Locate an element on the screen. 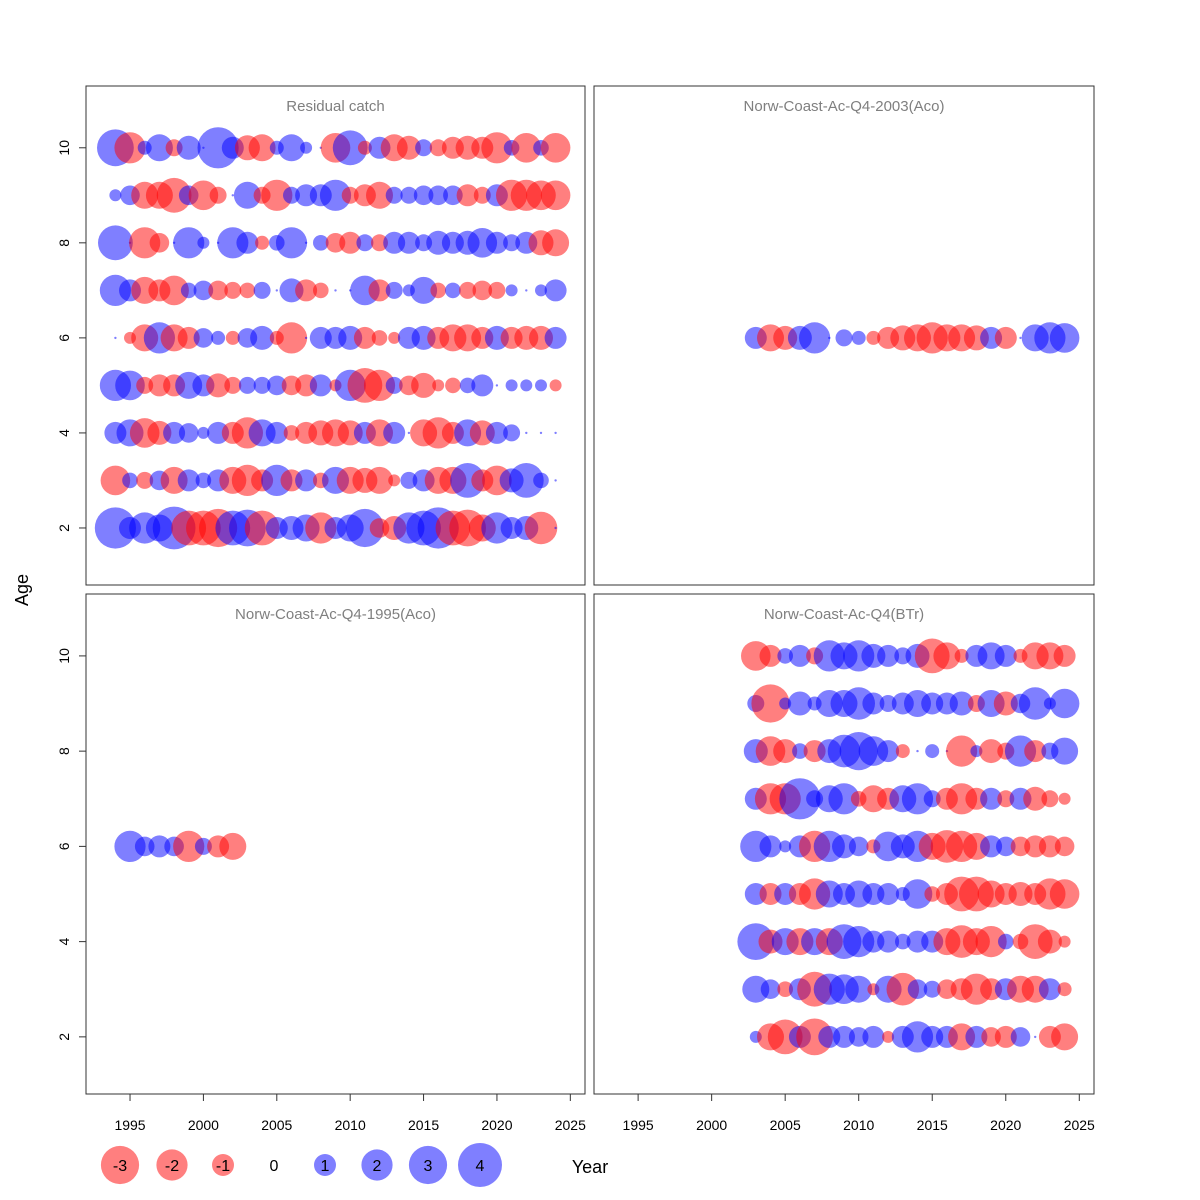 The height and width of the screenshot is (1200, 1200). x-tick-label: 2010 is located at coordinates (858, 1125).